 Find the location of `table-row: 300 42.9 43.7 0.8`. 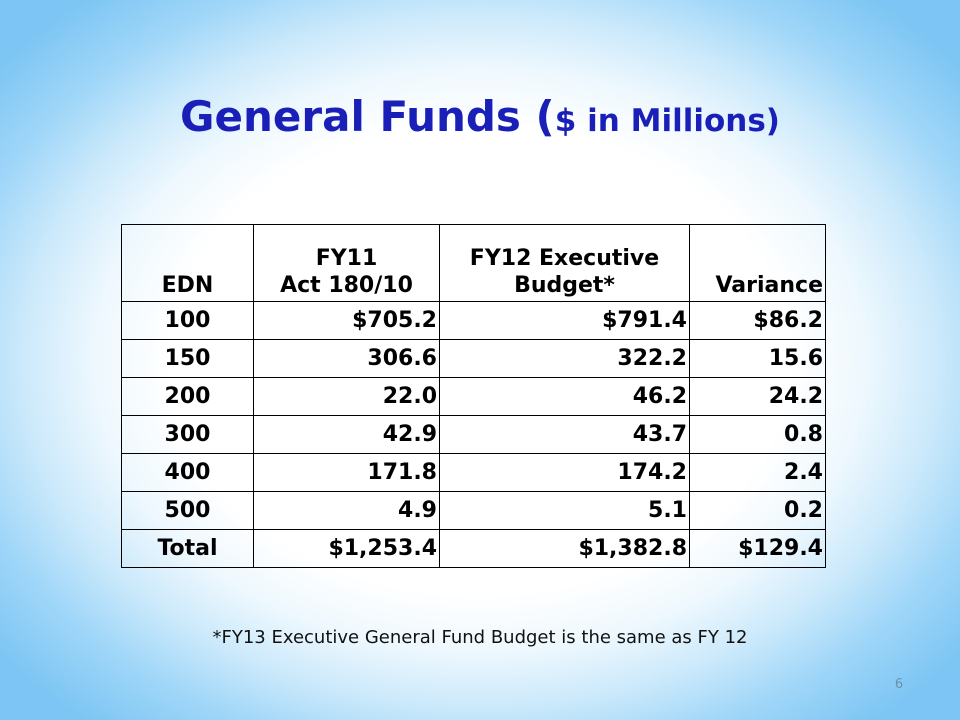

table-row: 300 42.9 43.7 0.8 is located at coordinates (473, 434).